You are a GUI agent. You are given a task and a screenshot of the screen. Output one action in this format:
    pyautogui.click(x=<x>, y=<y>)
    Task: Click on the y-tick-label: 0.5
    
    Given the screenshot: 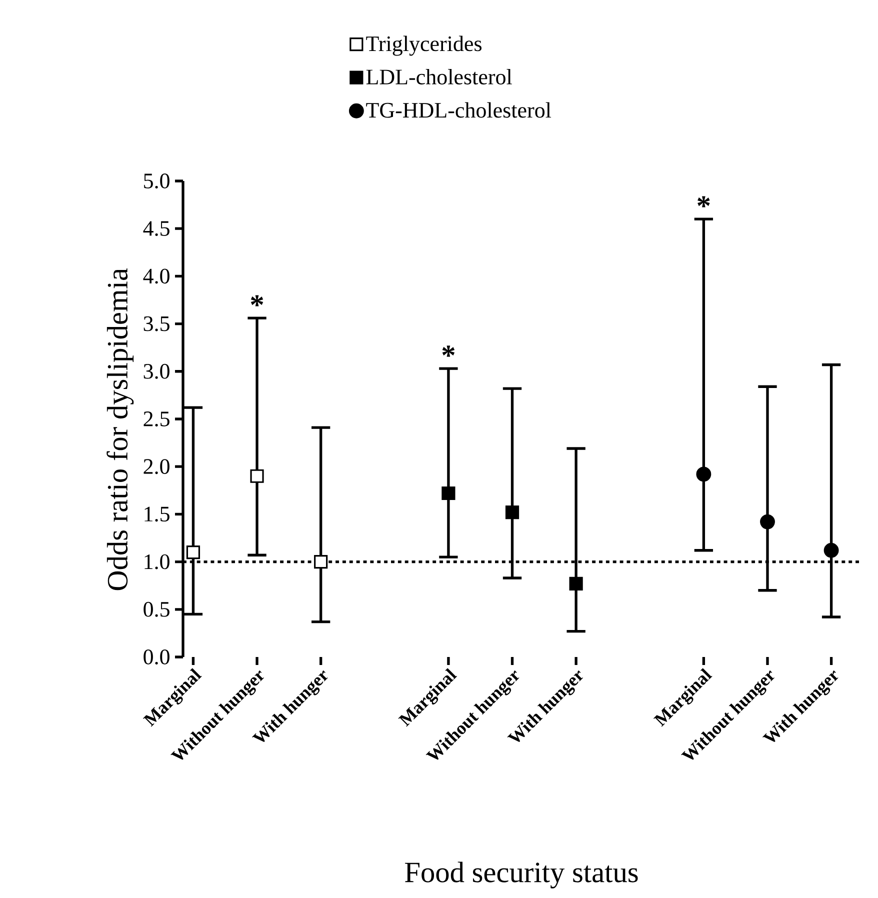 What is the action you would take?
    pyautogui.click(x=157, y=609)
    